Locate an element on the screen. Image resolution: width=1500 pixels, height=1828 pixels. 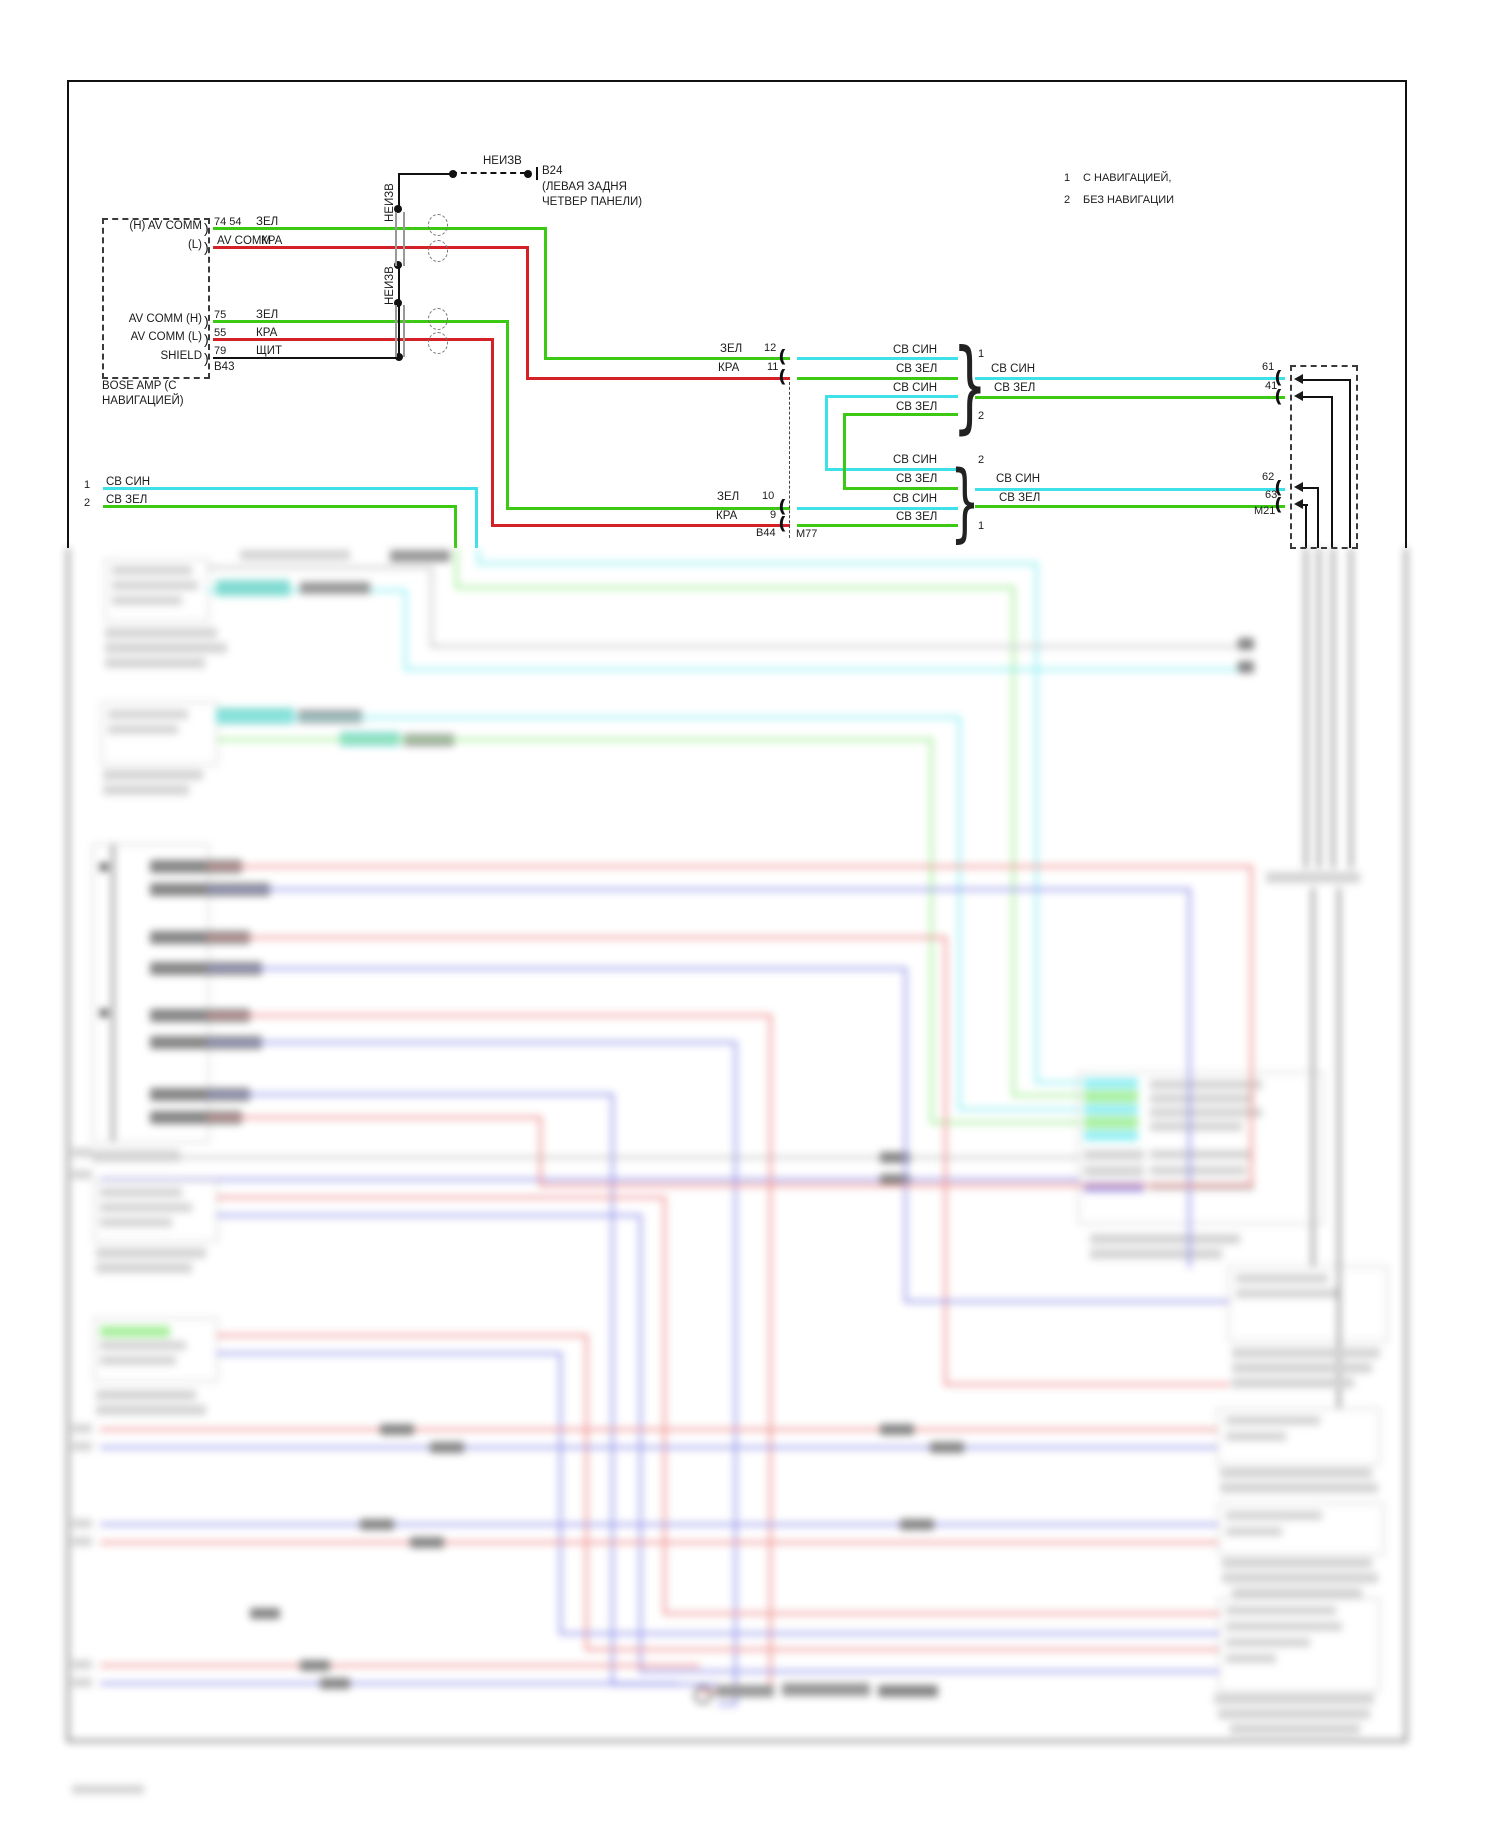
pin-label: AV COMM (H) is located at coordinates (165, 319).